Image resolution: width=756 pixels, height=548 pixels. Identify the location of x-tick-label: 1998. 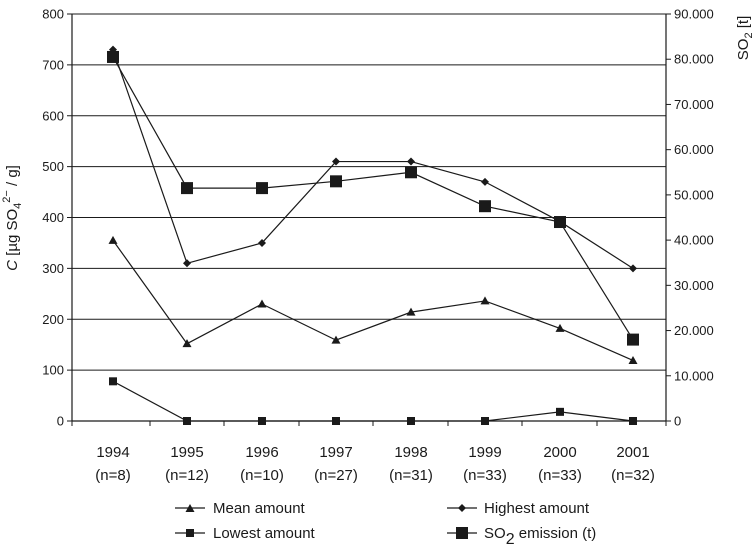
(410, 452).